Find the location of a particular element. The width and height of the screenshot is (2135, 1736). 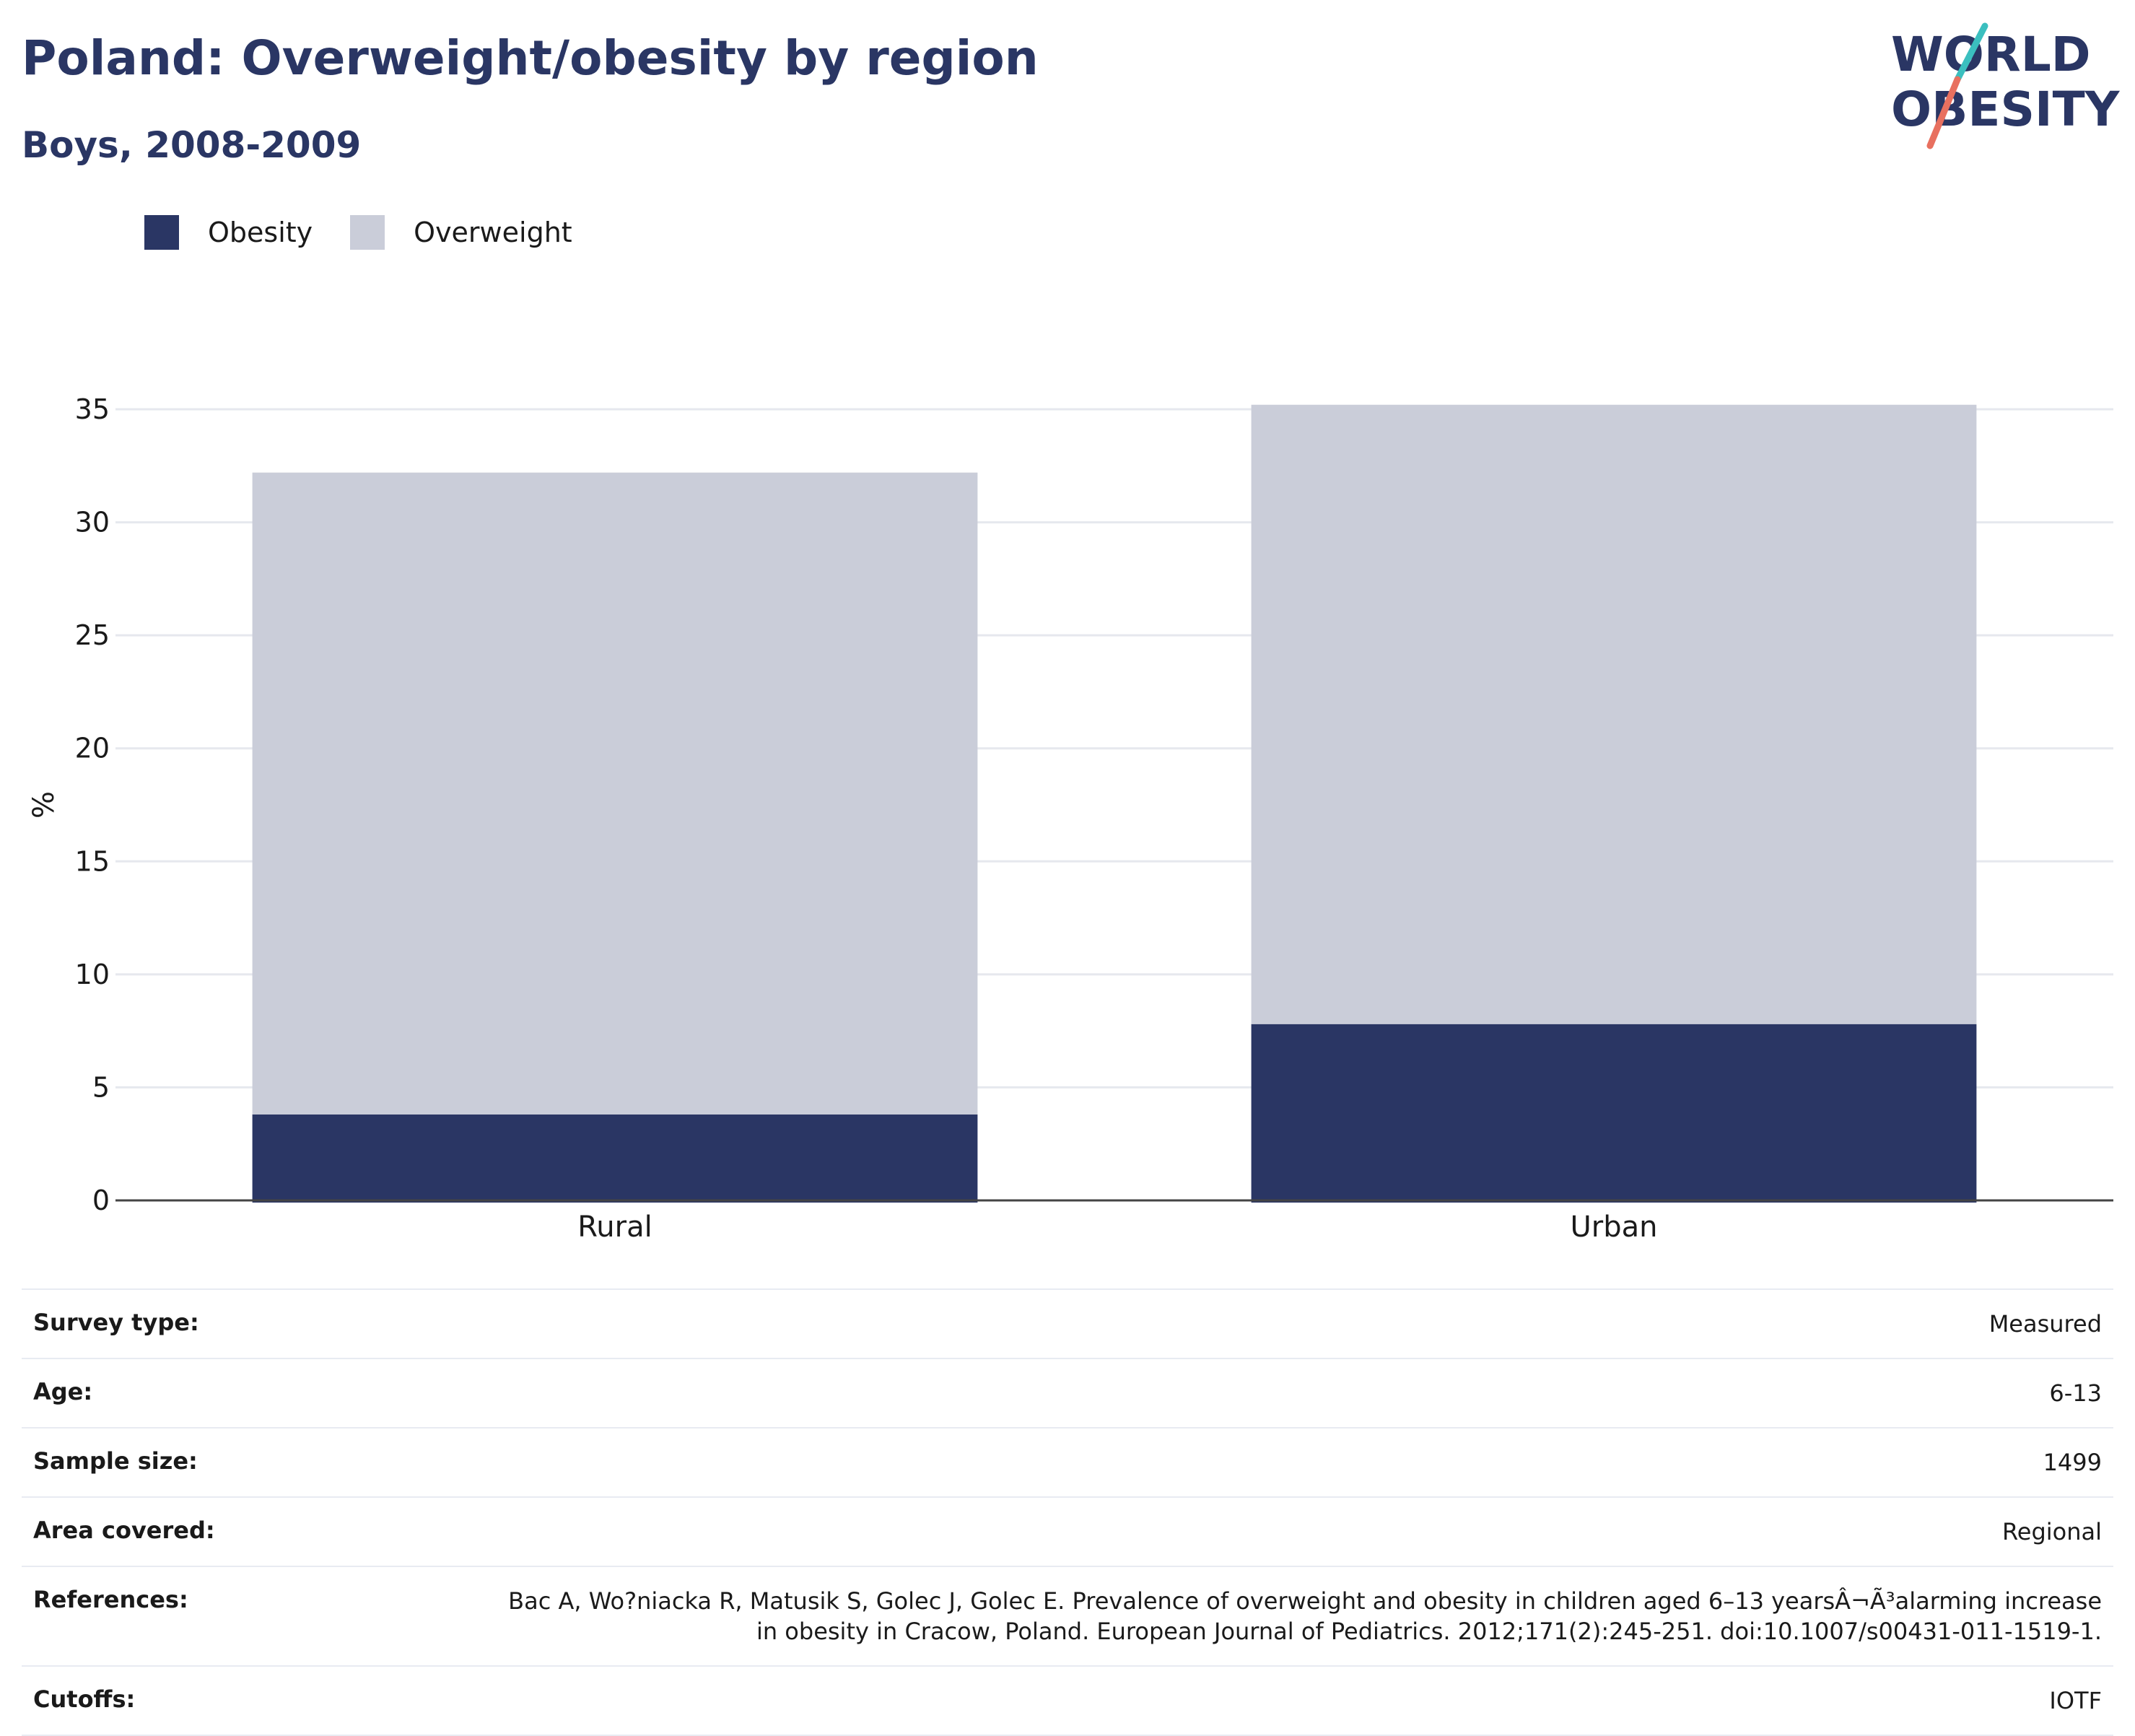

legend-label-overweight: Overweight is located at coordinates (493, 232).